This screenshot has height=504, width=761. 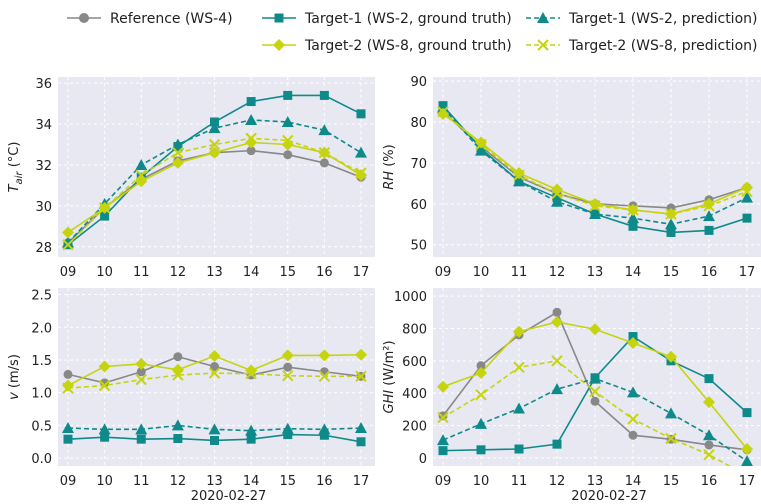 What do you see at coordinates (43, 84) in the screenshot?
I see `ytick-label: 36` at bounding box center [43, 84].